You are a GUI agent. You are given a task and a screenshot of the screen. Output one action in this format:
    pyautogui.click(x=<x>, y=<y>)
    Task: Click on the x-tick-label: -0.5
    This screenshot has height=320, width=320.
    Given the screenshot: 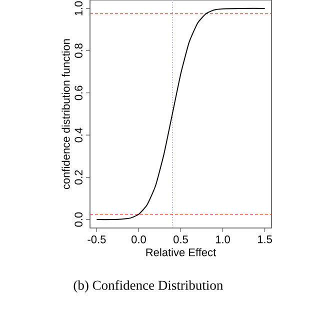 What is the action you would take?
    pyautogui.click(x=97, y=240)
    